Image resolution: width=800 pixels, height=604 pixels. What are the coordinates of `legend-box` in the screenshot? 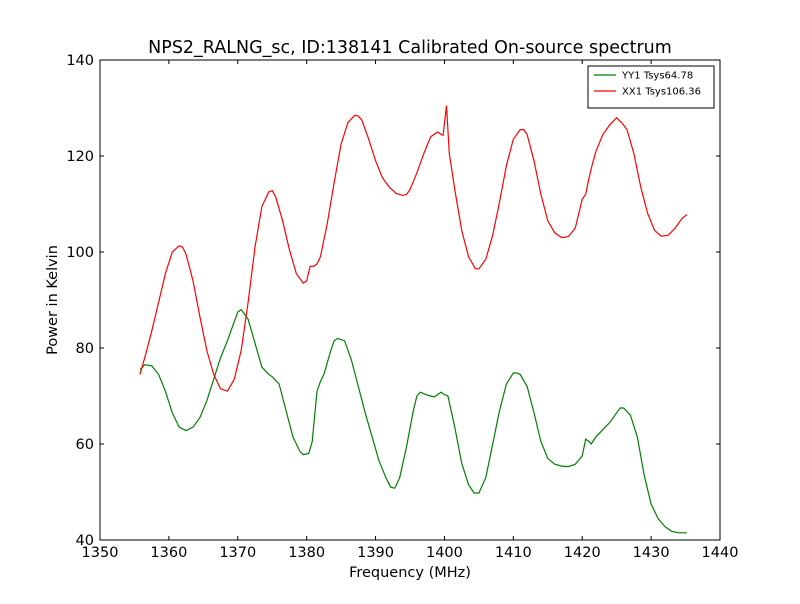 It's located at (651, 87).